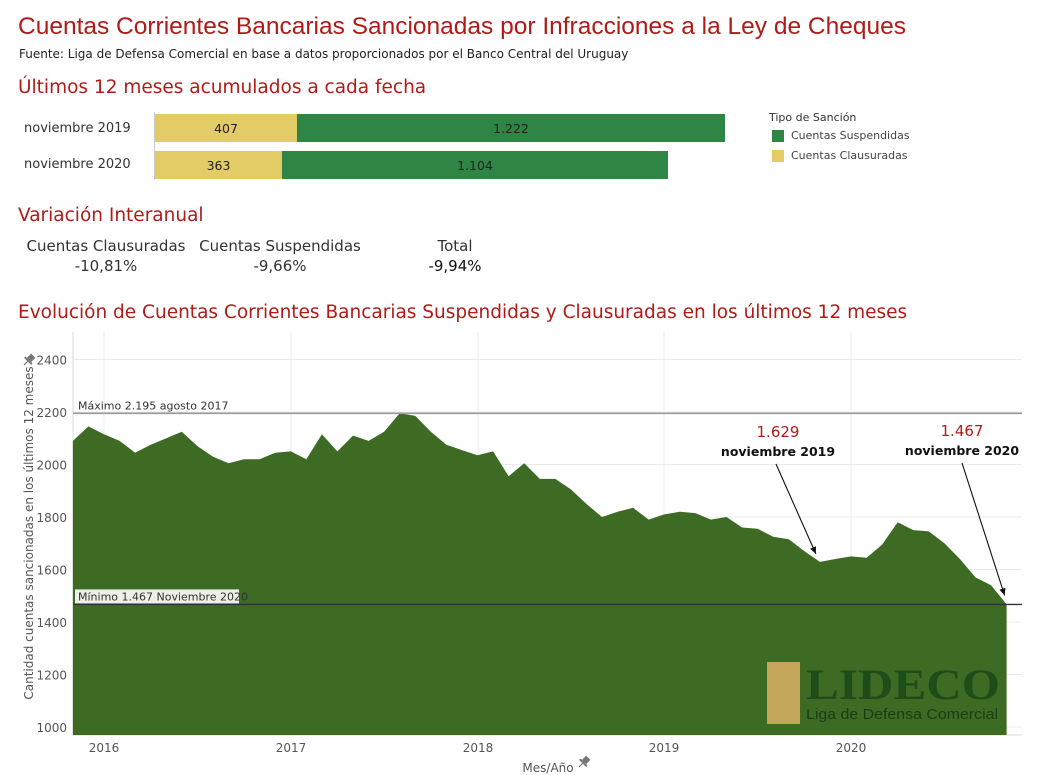 This screenshot has height=775, width=1043. I want to click on lideco-logo-mark, so click(783, 693).